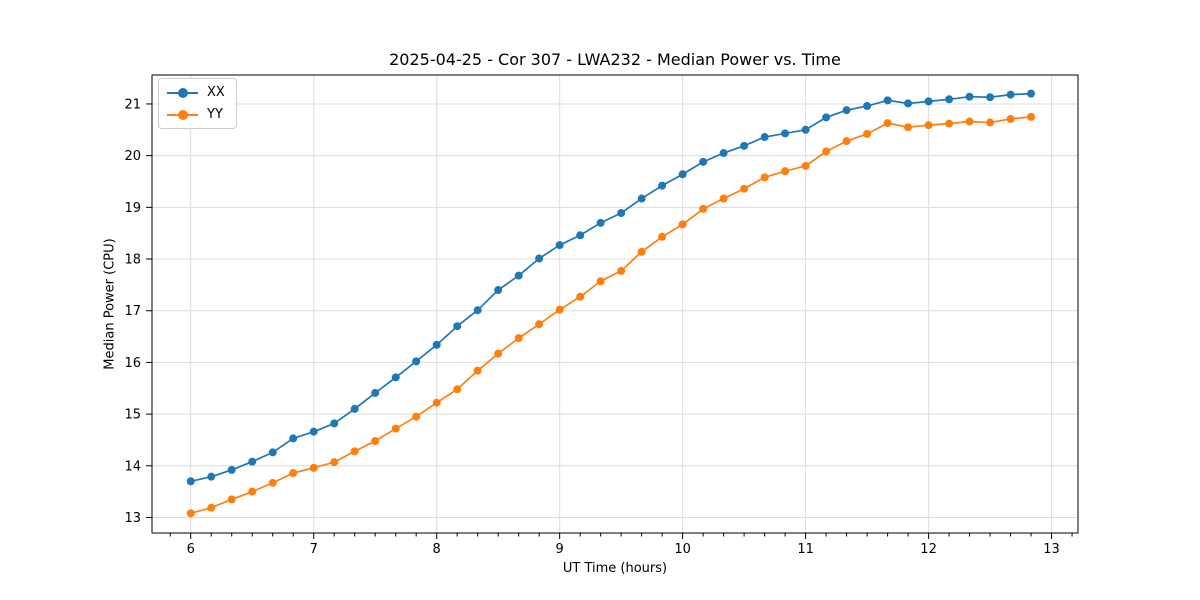 The image size is (1200, 600). What do you see at coordinates (615, 568) in the screenshot?
I see `x-axis-label: UT Time (hours)` at bounding box center [615, 568].